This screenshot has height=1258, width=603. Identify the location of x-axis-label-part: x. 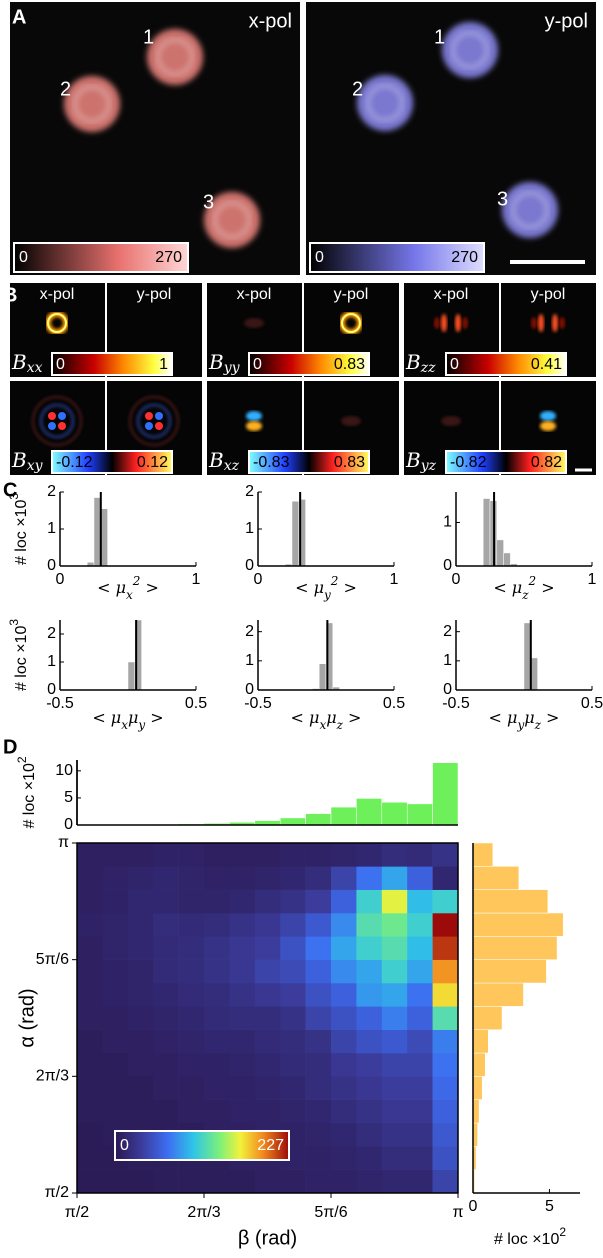
(322, 725).